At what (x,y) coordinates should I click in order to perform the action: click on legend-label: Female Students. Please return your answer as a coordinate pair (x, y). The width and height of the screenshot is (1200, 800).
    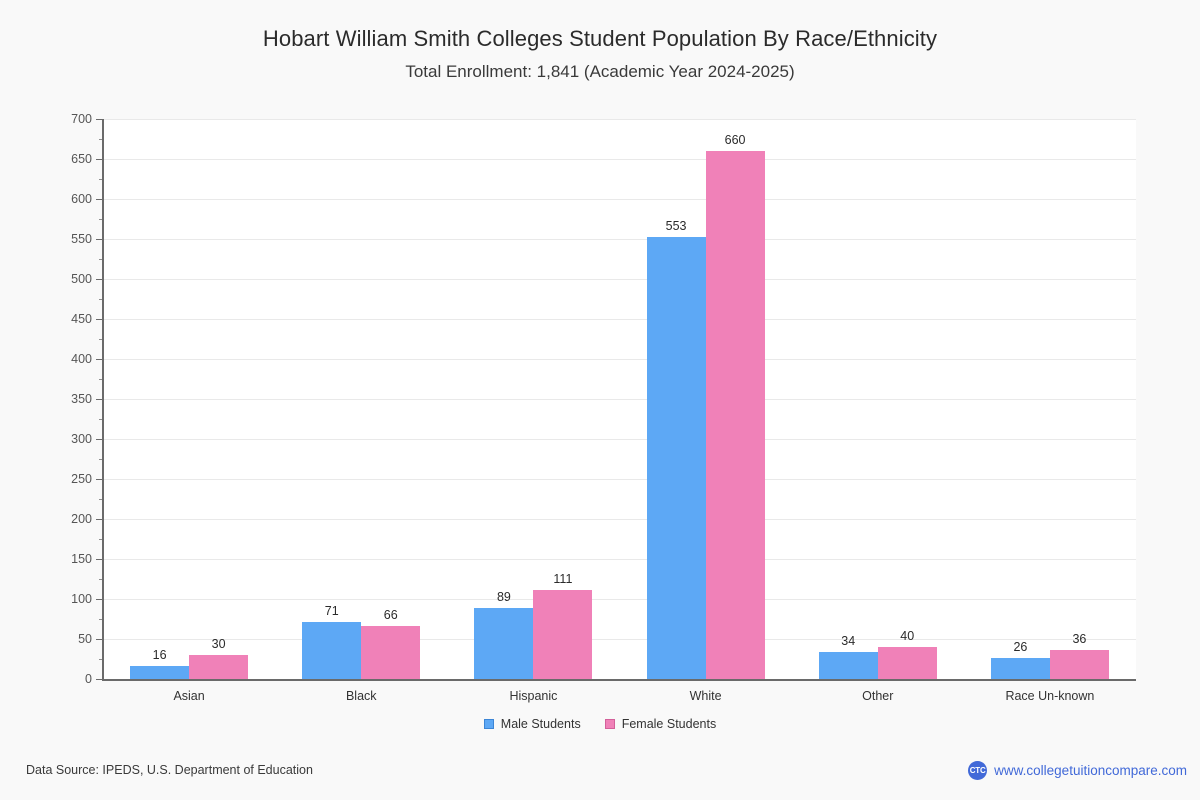
    Looking at the image, I should click on (669, 724).